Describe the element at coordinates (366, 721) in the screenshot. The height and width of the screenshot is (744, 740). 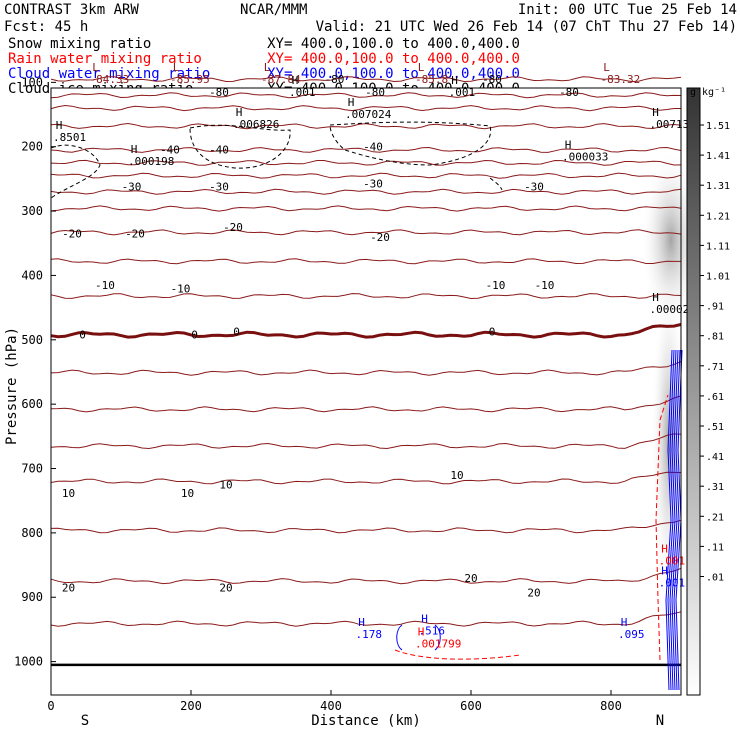
I see `x-axis-title: Distance (km)` at that location.